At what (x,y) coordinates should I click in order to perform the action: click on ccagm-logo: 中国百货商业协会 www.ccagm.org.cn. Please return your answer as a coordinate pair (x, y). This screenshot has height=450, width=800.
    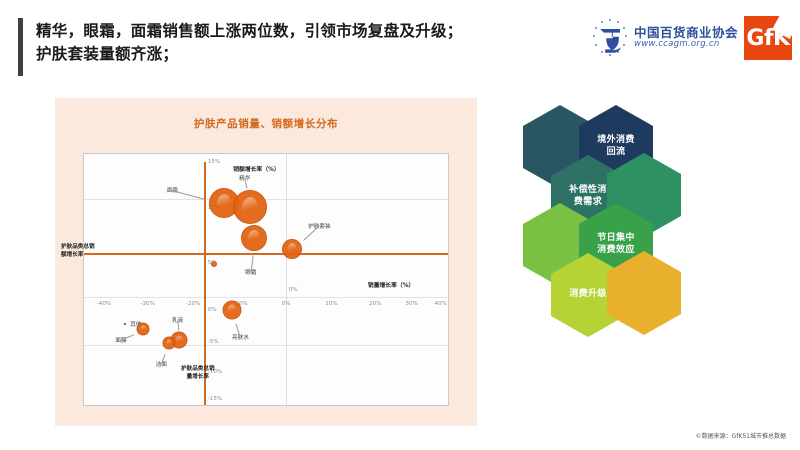
    Looking at the image, I should click on (664, 38).